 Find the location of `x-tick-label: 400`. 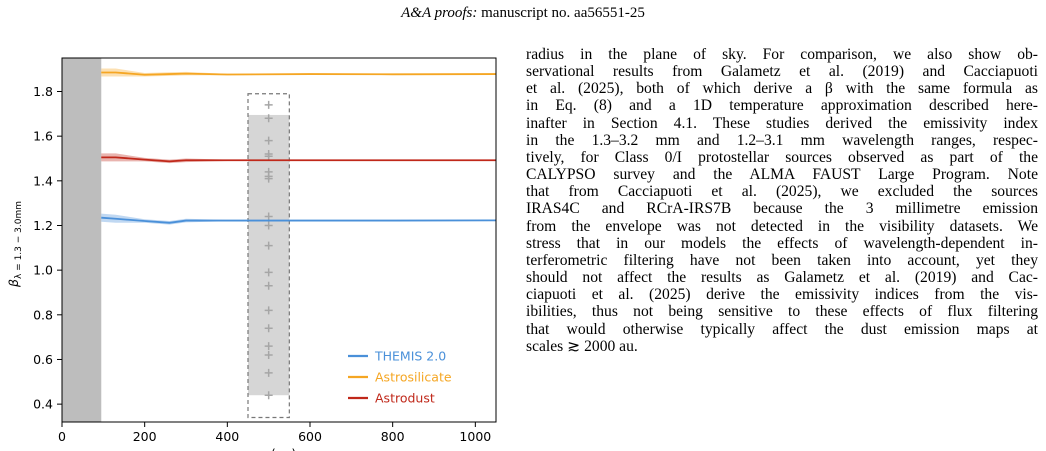

x-tick-label: 400 is located at coordinates (227, 436).